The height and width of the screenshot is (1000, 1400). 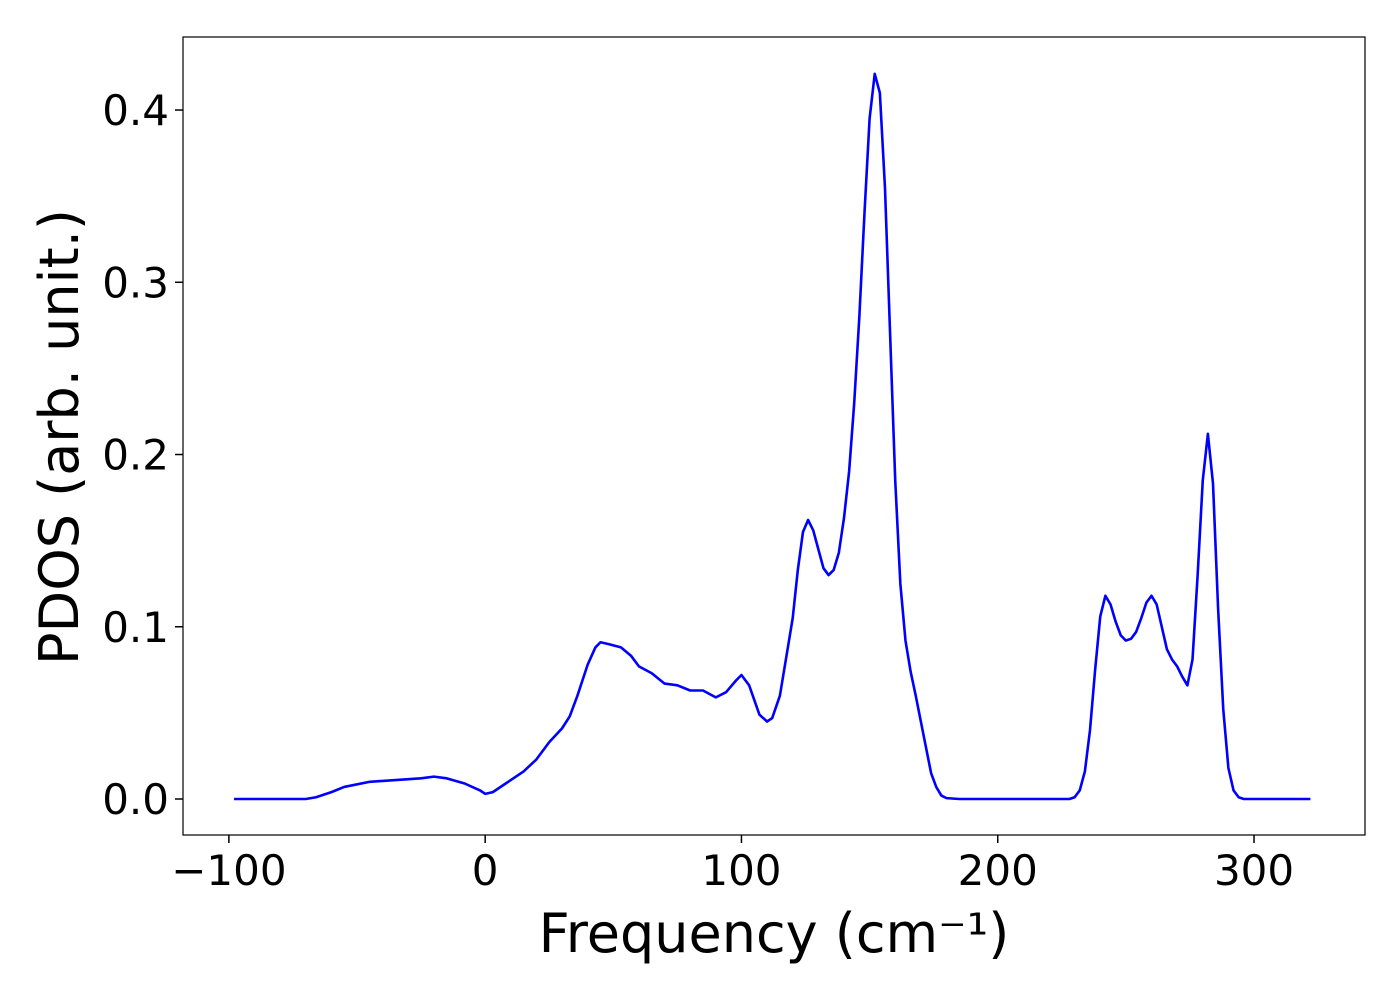 What do you see at coordinates (485, 870) in the screenshot?
I see `x-tick-label: 0` at bounding box center [485, 870].